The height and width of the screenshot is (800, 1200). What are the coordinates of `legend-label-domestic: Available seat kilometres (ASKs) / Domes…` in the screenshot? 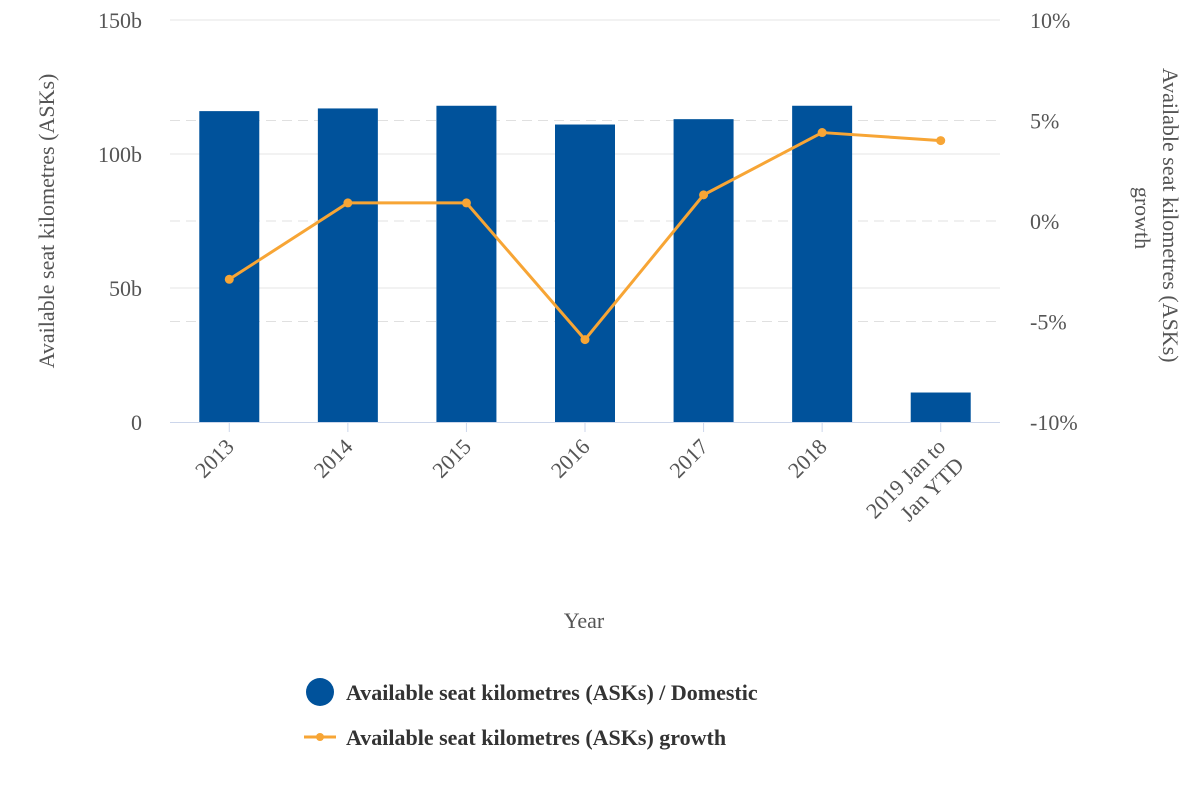 It's located at (552, 692).